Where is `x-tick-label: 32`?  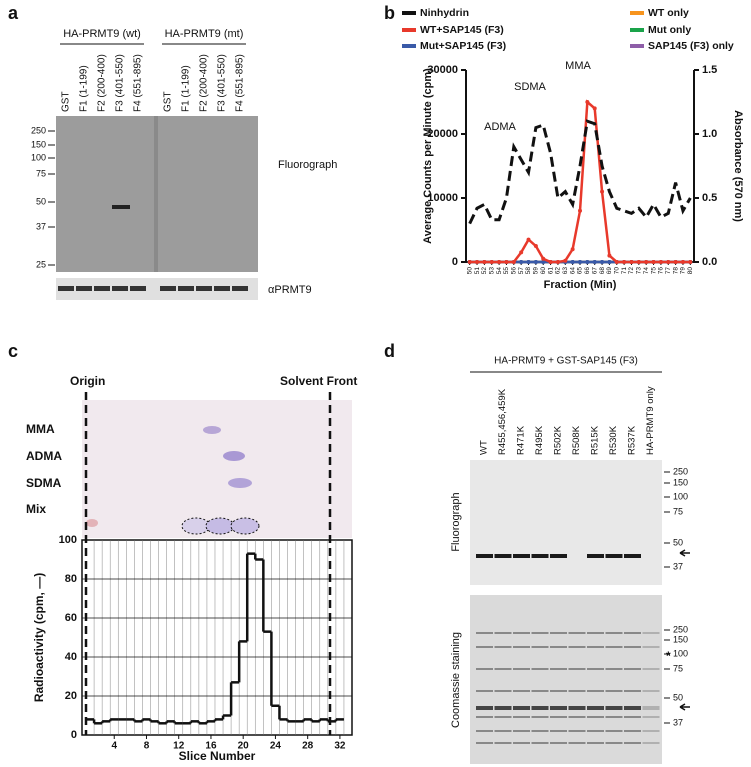
x-tick-label: 32 is located at coordinates (340, 746).